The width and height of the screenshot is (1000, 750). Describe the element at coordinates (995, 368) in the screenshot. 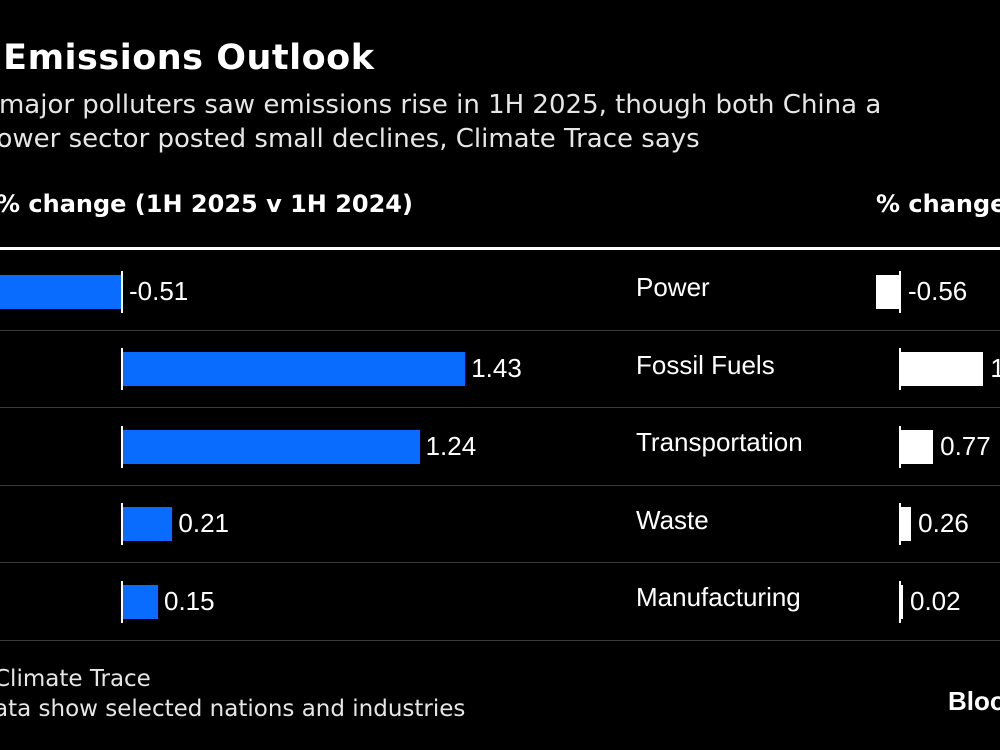

I see `right-value-label: 1` at that location.